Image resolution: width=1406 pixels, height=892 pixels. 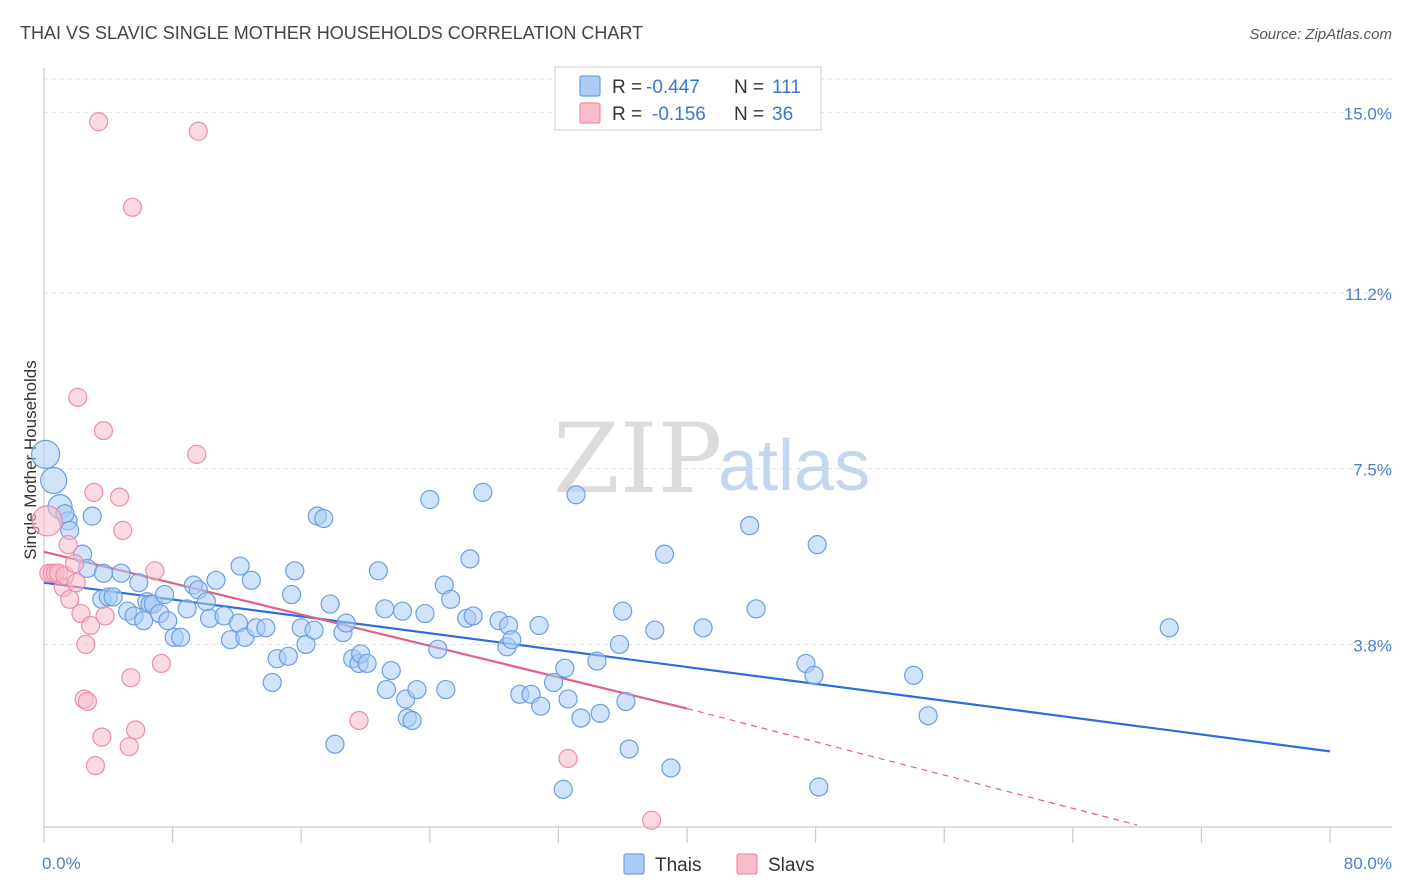 I want to click on legend-r-value-slavs: -0.156, so click(x=679, y=114).